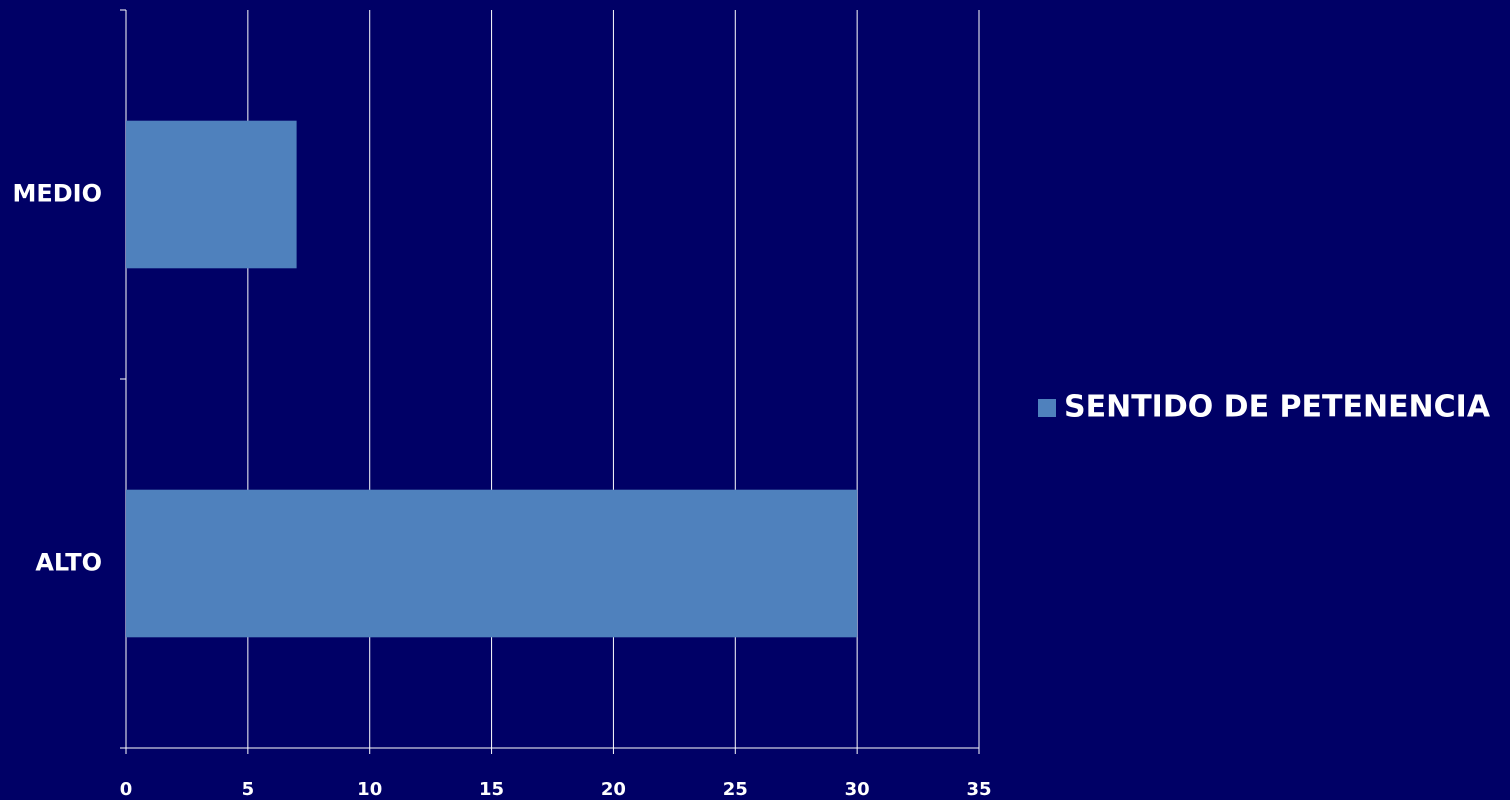 This screenshot has width=1510, height=800. Describe the element at coordinates (857, 789) in the screenshot. I see `x-tick-label: 30` at that location.